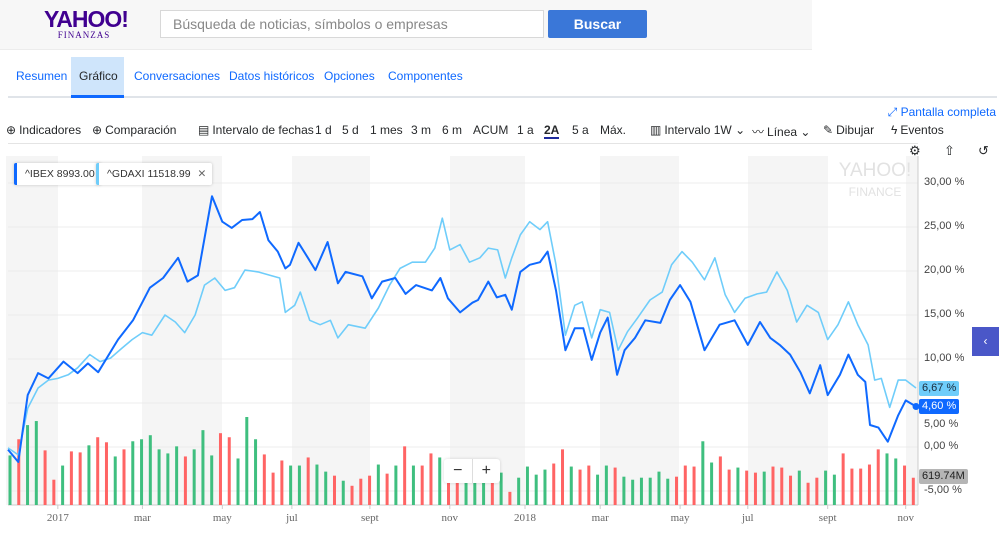 The height and width of the screenshot is (534, 999). I want to click on range-acum: ACUM, so click(491, 130).